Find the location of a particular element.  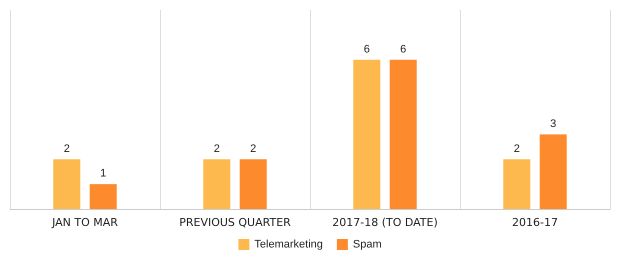

x-tick-label: 2016-17 is located at coordinates (535, 222).